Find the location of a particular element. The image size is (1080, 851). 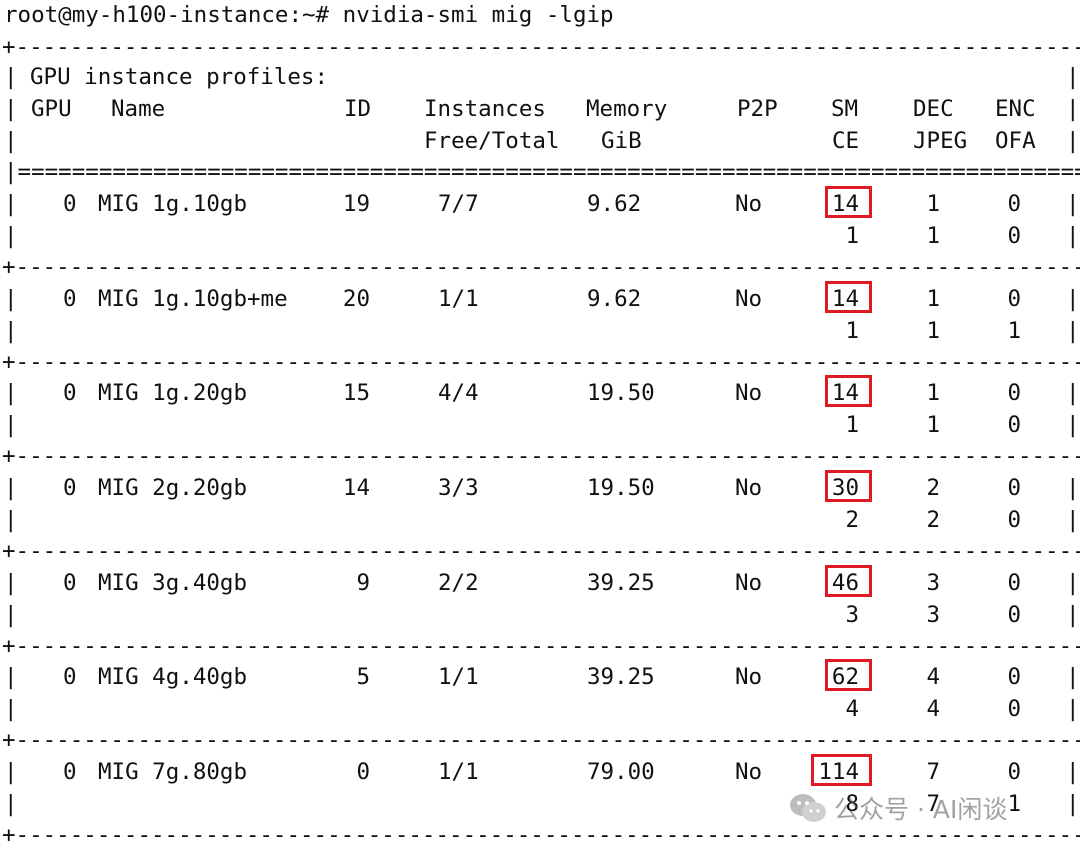

watermark: 公众号 · AI闲谈 is located at coordinates (897, 808).